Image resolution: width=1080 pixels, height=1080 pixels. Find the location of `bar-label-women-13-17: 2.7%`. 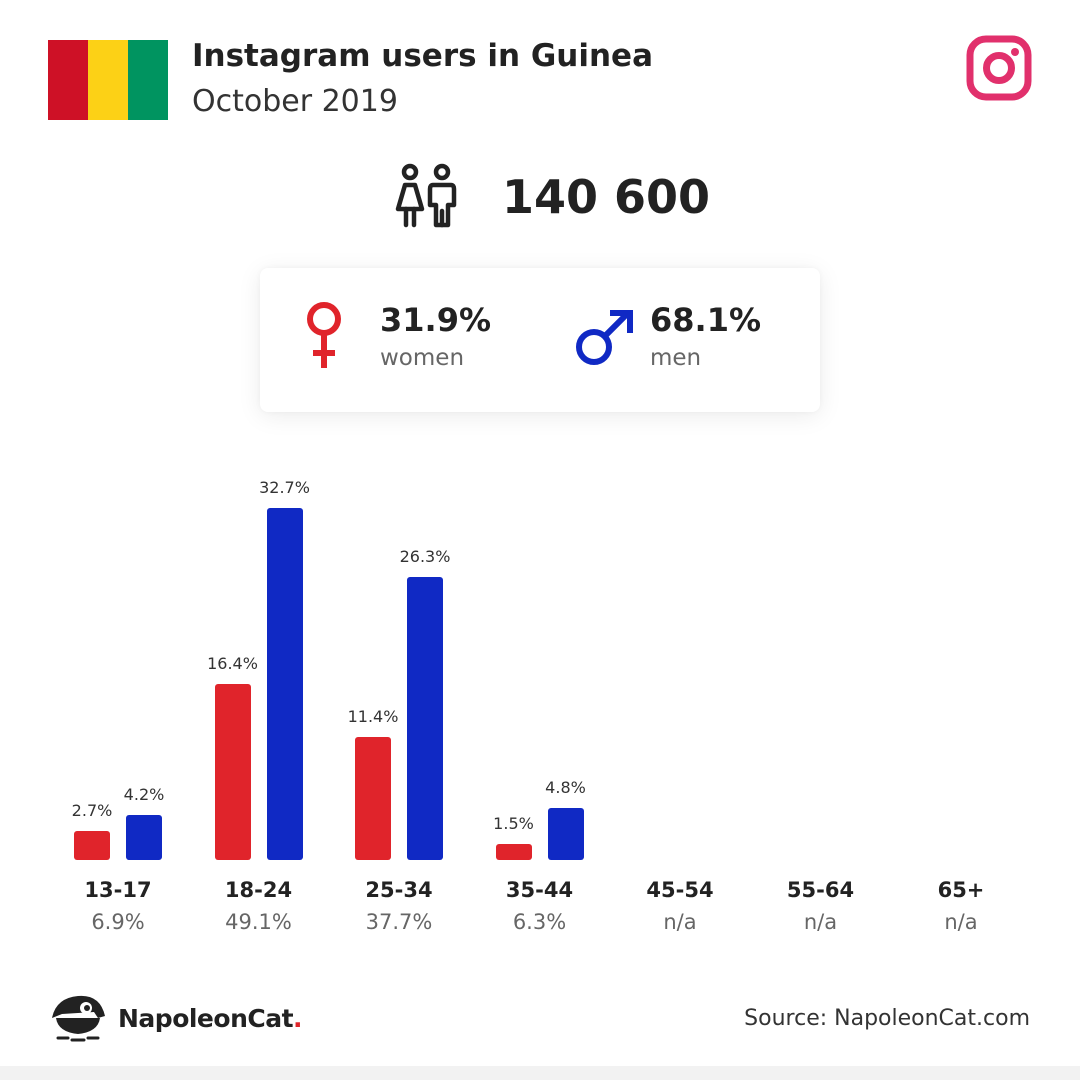

bar-label-women-13-17: 2.7% is located at coordinates (92, 810).